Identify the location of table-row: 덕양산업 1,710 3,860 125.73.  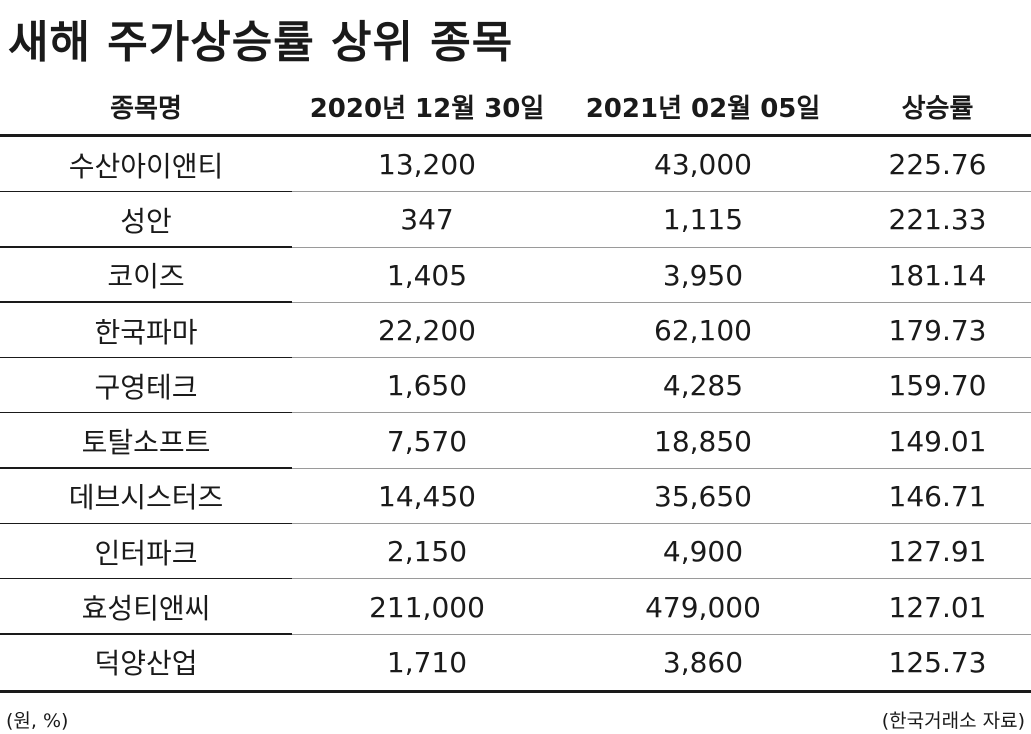
(515, 664).